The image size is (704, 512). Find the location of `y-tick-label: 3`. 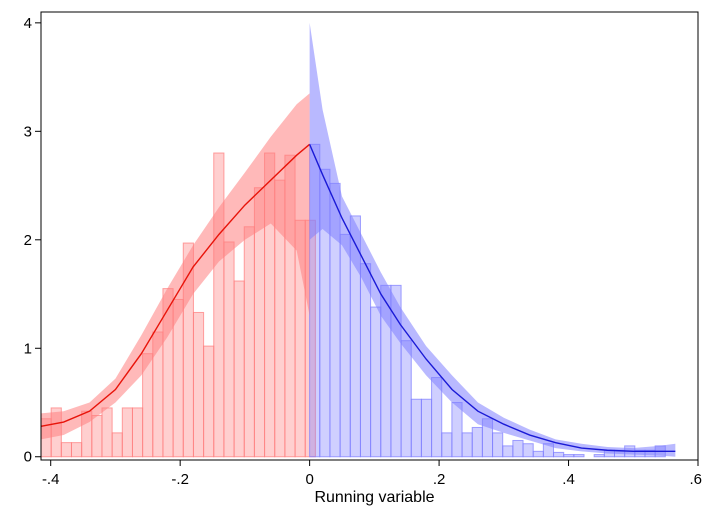

y-tick-label: 3 is located at coordinates (28, 131).